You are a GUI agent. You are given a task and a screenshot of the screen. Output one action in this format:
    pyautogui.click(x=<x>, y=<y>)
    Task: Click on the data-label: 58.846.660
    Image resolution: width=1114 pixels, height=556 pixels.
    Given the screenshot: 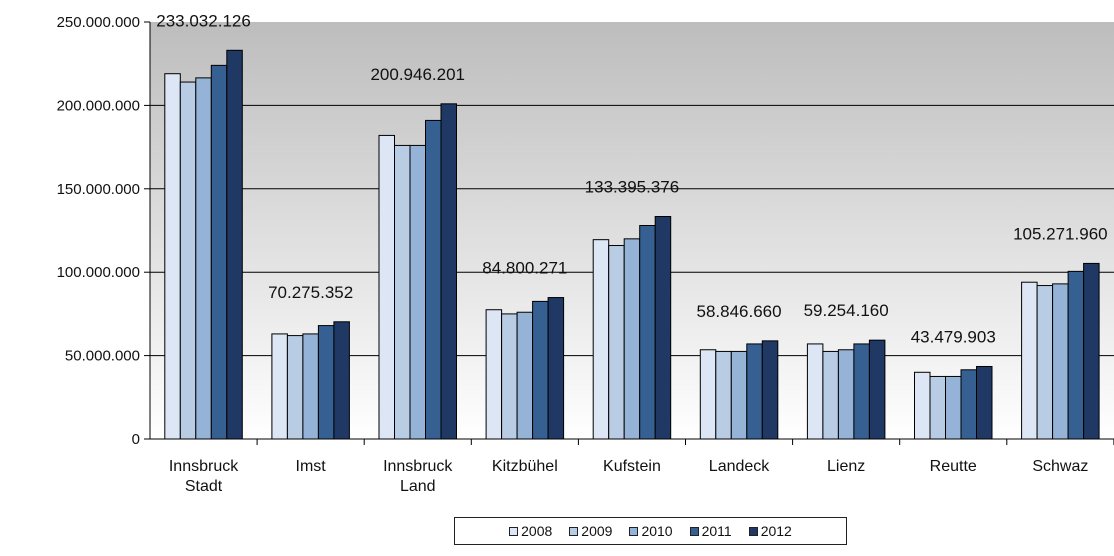 What is the action you would take?
    pyautogui.click(x=739, y=311)
    